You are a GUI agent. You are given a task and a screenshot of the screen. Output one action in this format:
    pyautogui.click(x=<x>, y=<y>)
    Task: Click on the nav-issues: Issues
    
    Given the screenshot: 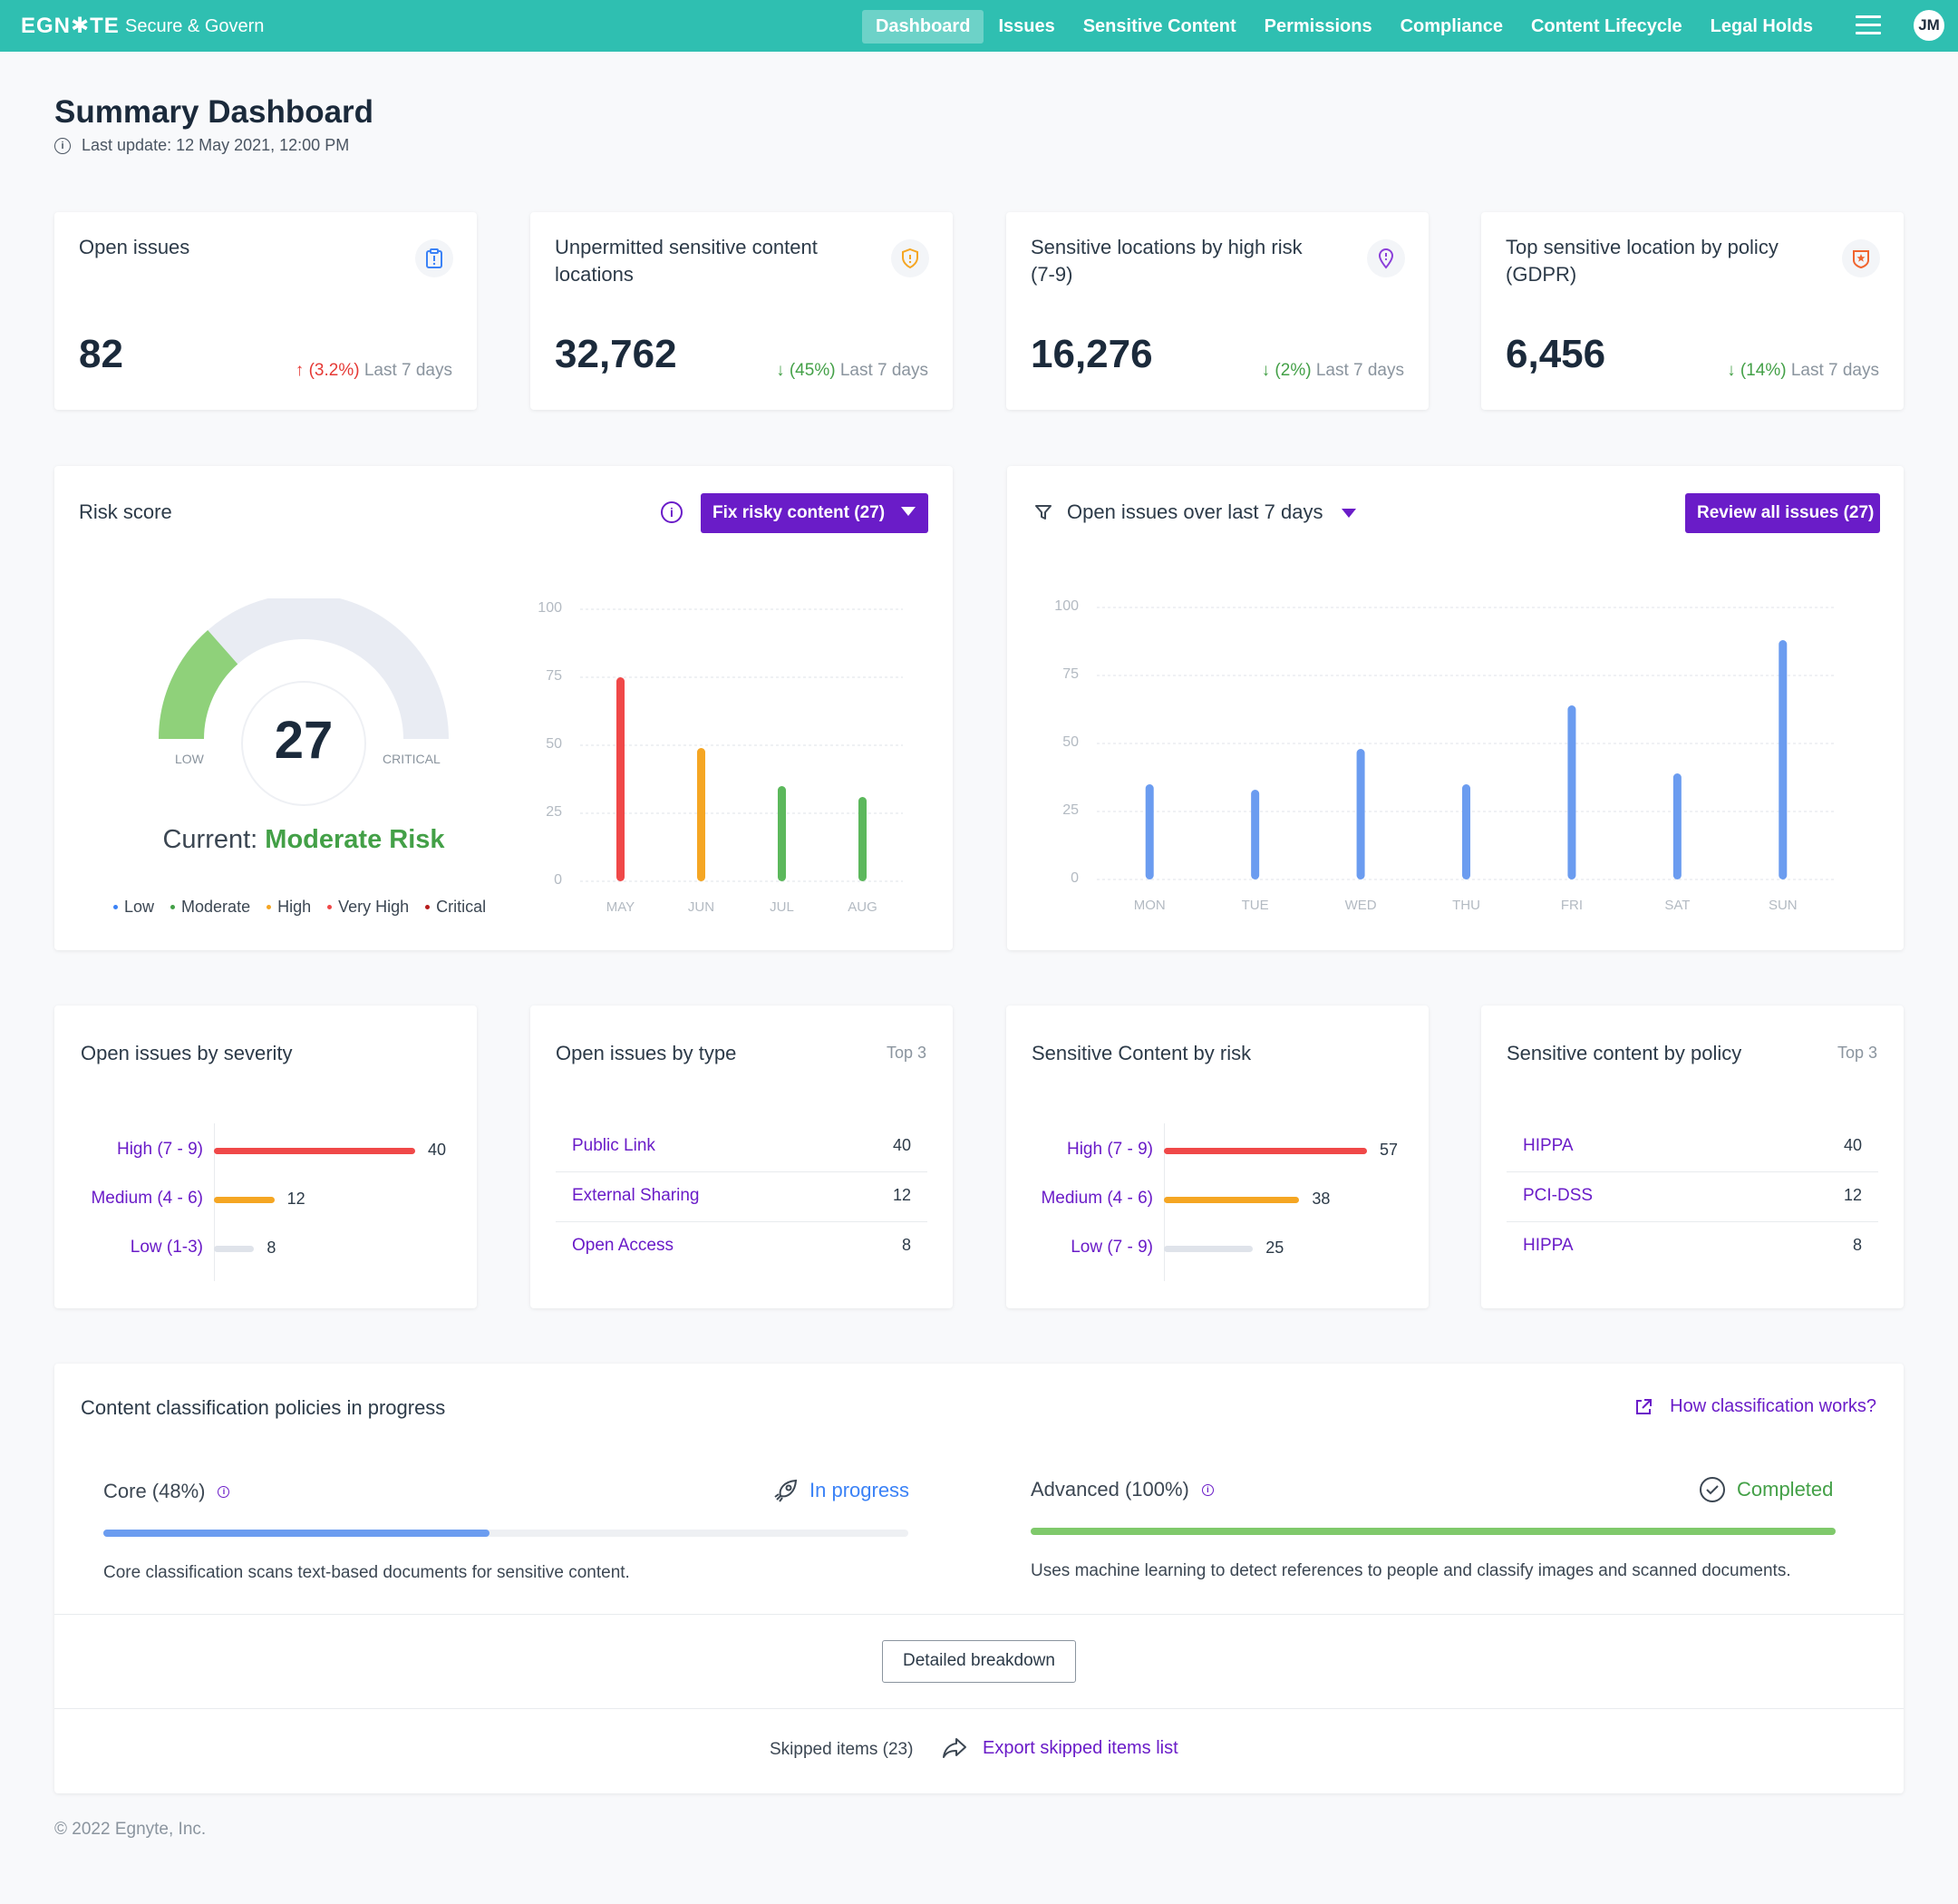 What is the action you would take?
    pyautogui.click(x=1026, y=26)
    